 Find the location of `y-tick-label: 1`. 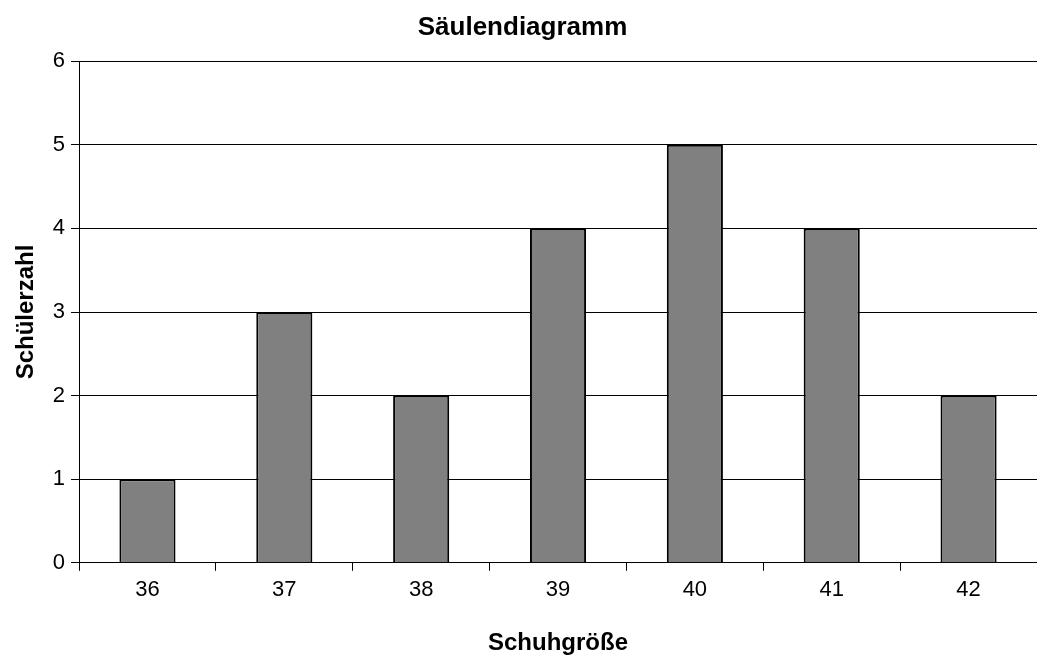

y-tick-label: 1 is located at coordinates (59, 478).